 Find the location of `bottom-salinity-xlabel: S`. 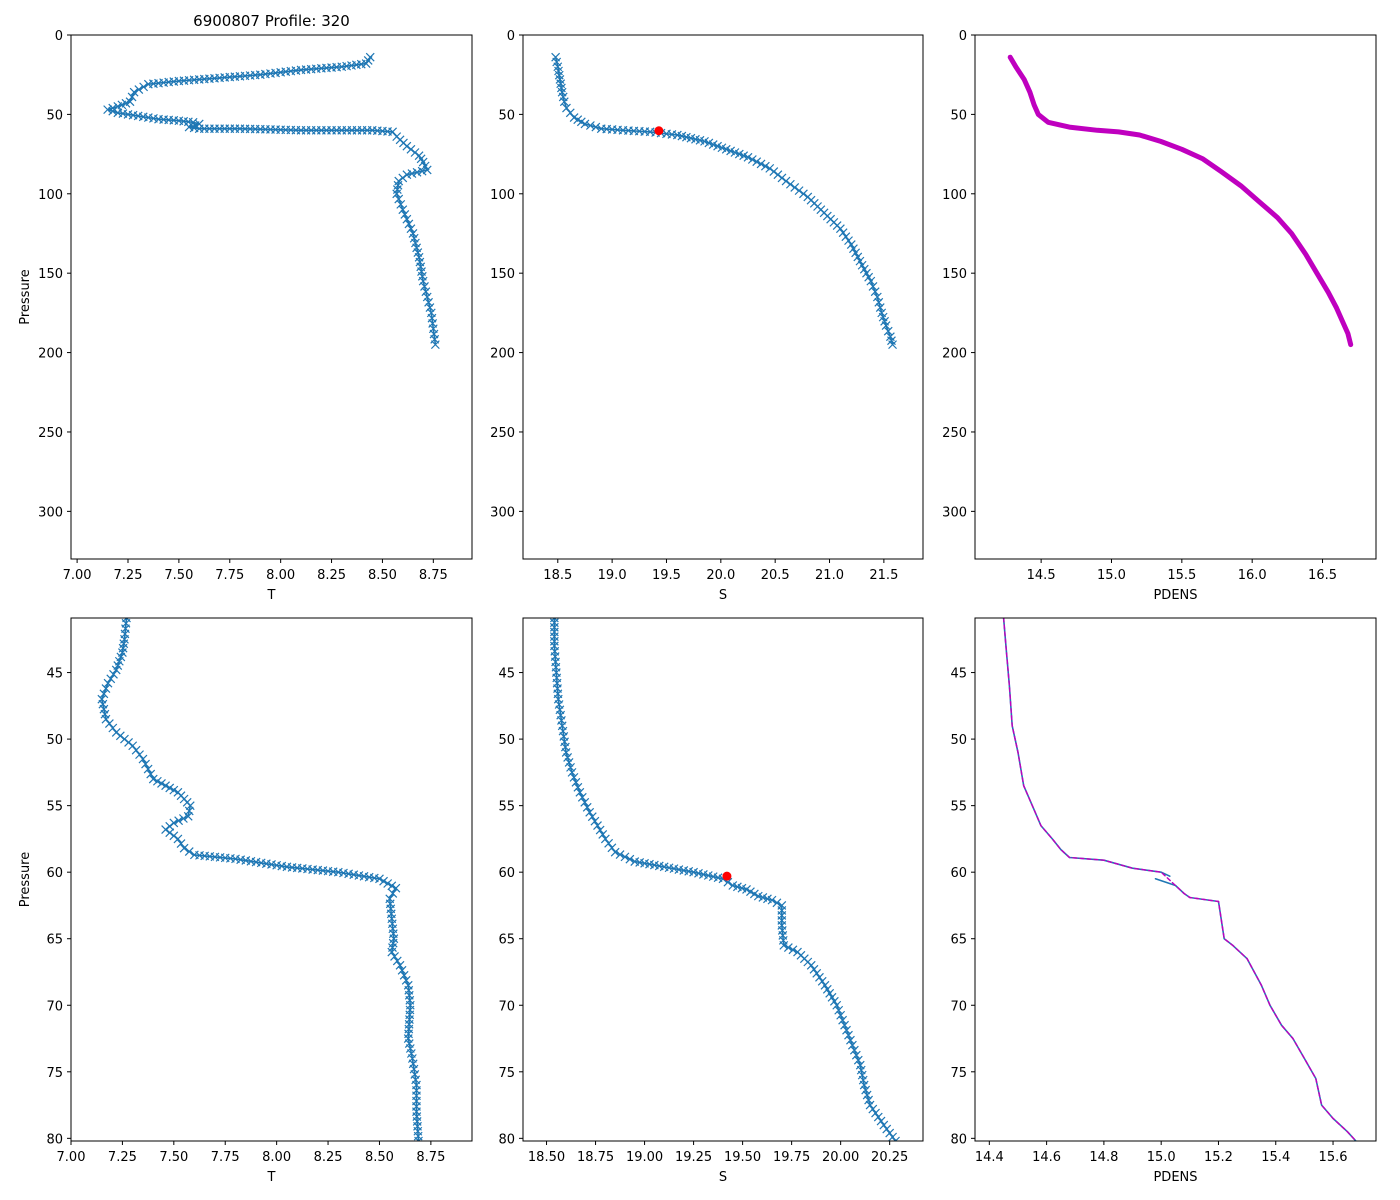

bottom-salinity-xlabel: S is located at coordinates (723, 1177).